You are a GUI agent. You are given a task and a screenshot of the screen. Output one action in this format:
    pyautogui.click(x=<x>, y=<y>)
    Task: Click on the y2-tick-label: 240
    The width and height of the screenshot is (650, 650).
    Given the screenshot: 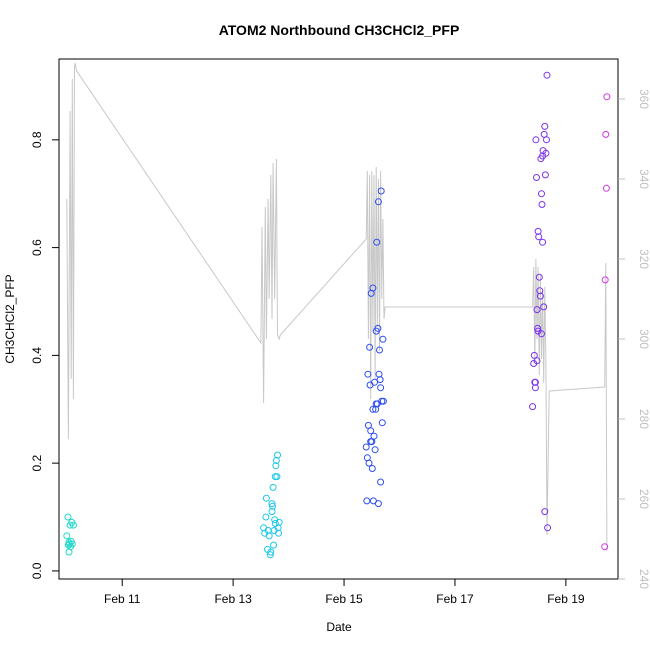 What is the action you would take?
    pyautogui.click(x=643, y=579)
    